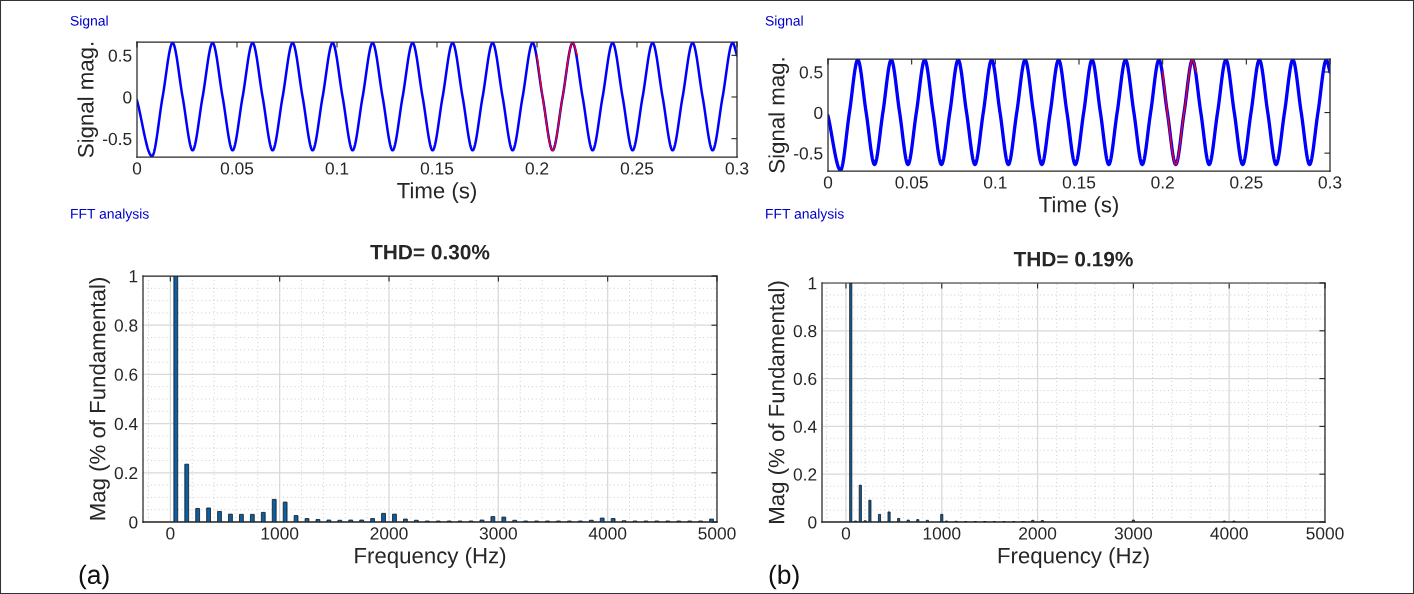 This screenshot has width=1414, height=594. What do you see at coordinates (430, 252) in the screenshot?
I see `chart-title: THD= 0.30%` at bounding box center [430, 252].